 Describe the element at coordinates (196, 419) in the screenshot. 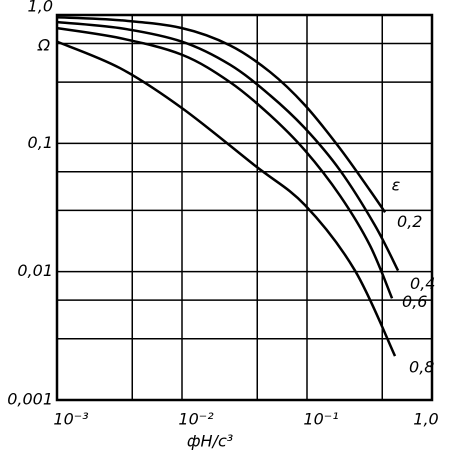

I see `x-tick-label: 10⁻²` at that location.